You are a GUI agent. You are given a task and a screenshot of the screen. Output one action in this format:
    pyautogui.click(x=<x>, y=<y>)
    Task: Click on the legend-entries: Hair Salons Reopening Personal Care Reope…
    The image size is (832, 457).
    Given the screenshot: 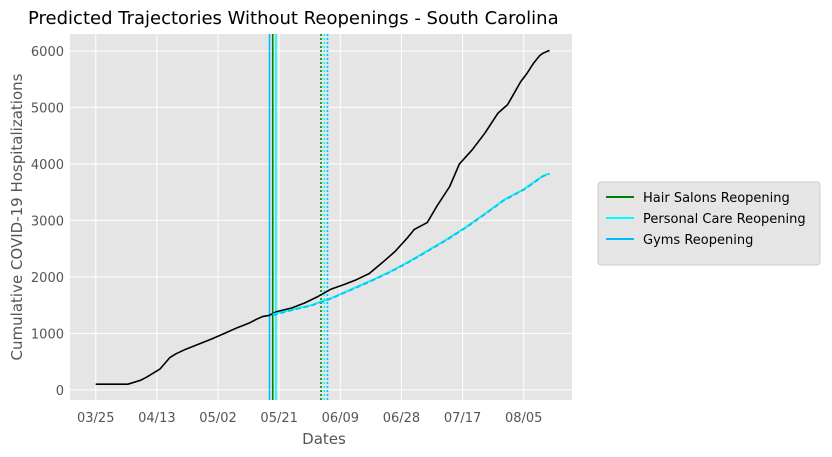 What is the action you would take?
    pyautogui.click(x=706, y=219)
    